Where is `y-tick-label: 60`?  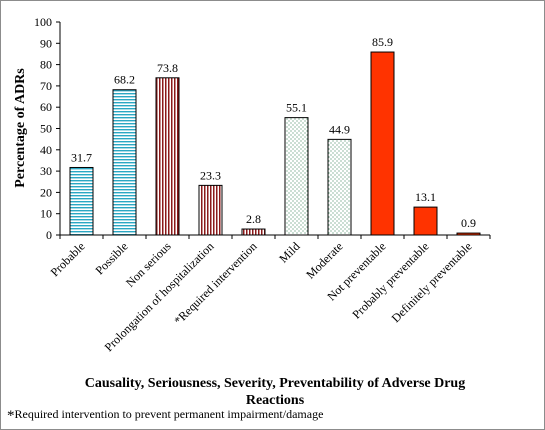
y-tick-label: 60 is located at coordinates (46, 107).